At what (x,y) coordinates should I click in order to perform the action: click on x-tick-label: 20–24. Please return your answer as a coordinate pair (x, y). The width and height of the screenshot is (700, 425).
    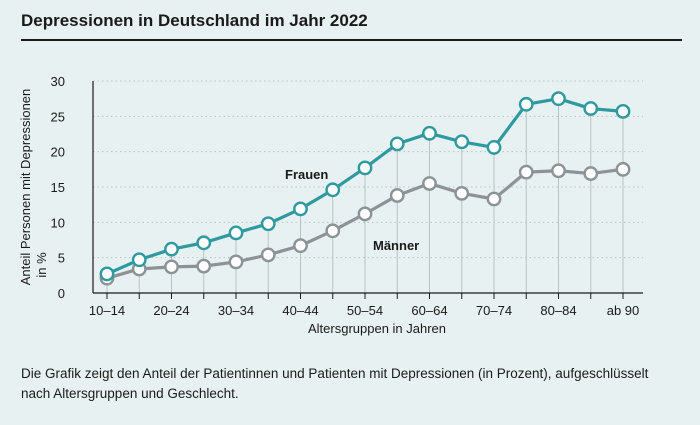
    Looking at the image, I should click on (171, 310).